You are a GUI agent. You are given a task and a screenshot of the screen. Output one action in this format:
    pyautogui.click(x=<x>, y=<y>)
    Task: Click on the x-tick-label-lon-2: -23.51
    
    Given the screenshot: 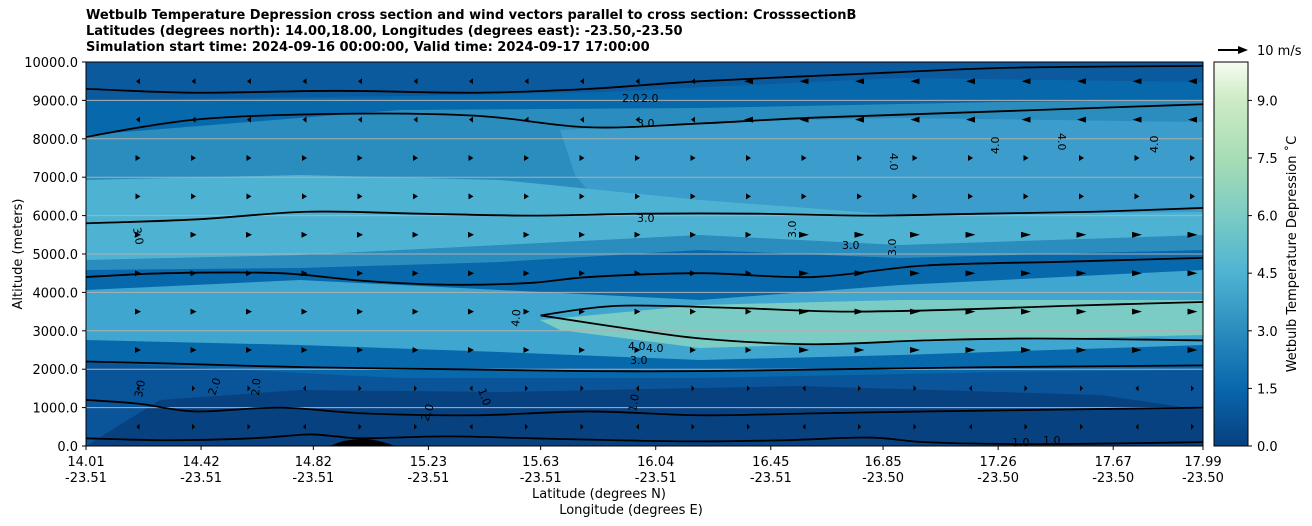 What is the action you would take?
    pyautogui.click(x=313, y=478)
    